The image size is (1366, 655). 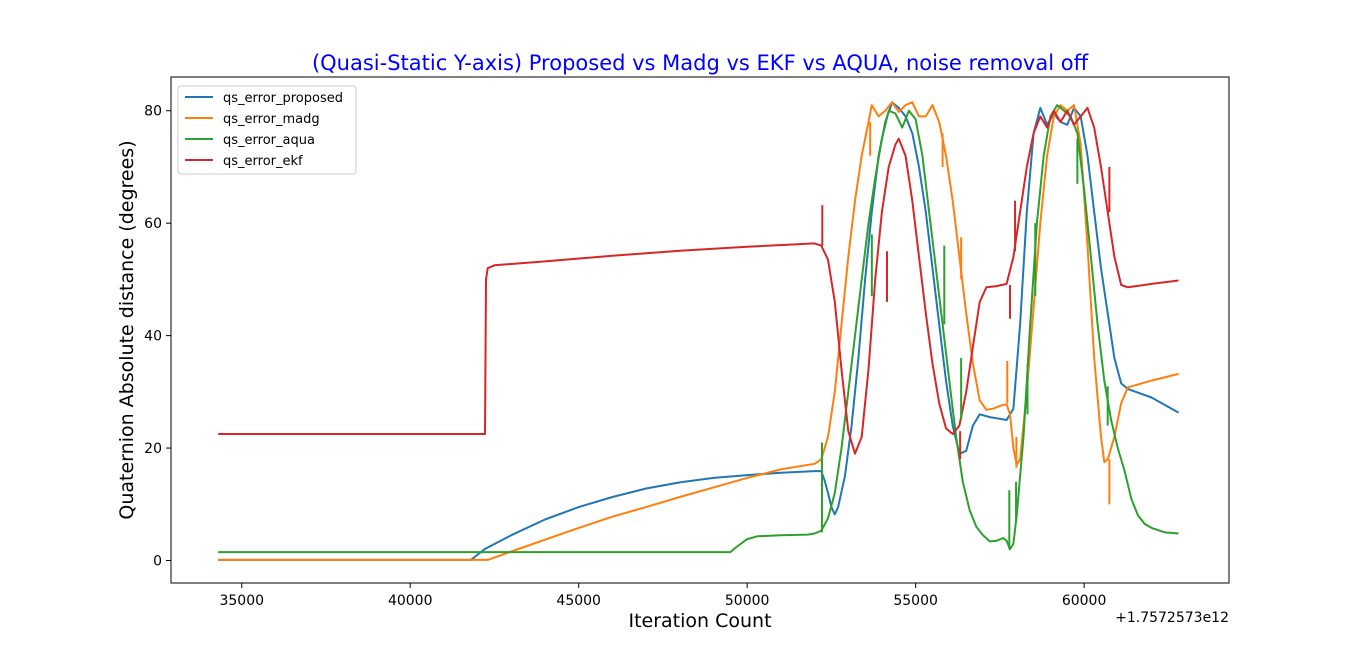 What do you see at coordinates (915, 601) in the screenshot?
I see `x-tick-label: 55000` at bounding box center [915, 601].